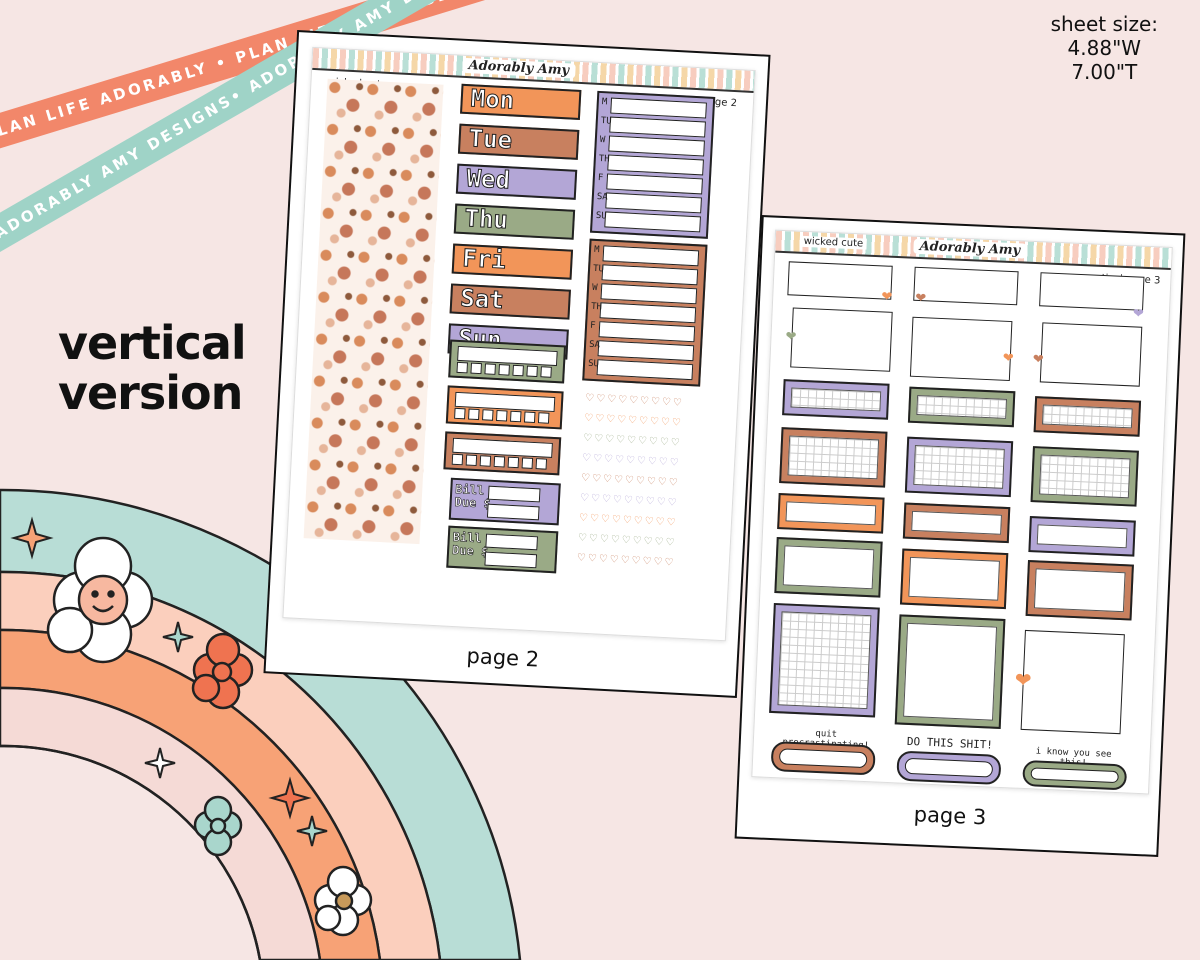 This screenshot has height=960, width=1200. What do you see at coordinates (949, 767) in the screenshot?
I see `banner-pill-lavender` at bounding box center [949, 767].